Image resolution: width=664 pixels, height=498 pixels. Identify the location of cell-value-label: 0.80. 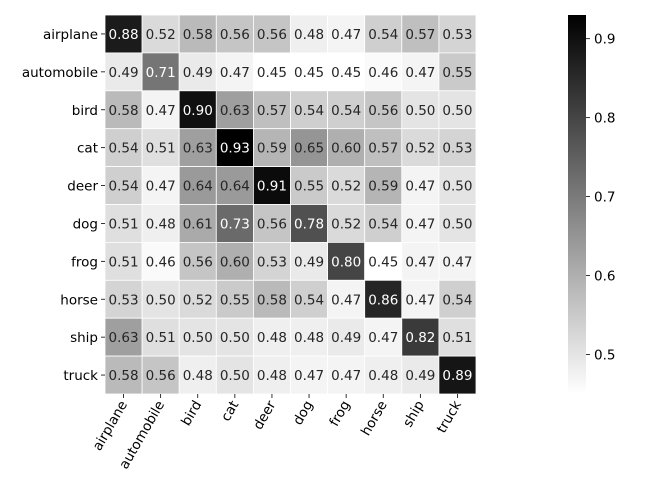
(346, 262).